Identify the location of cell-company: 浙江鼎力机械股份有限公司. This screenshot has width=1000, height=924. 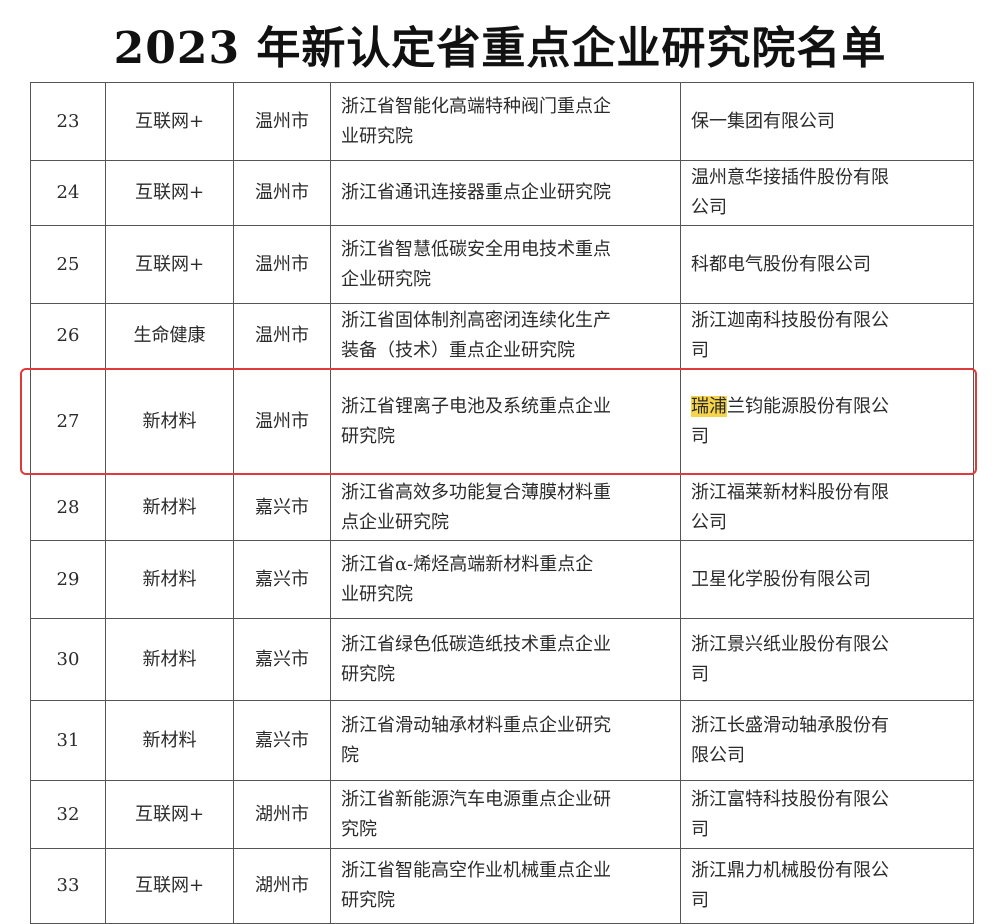
(827, 886).